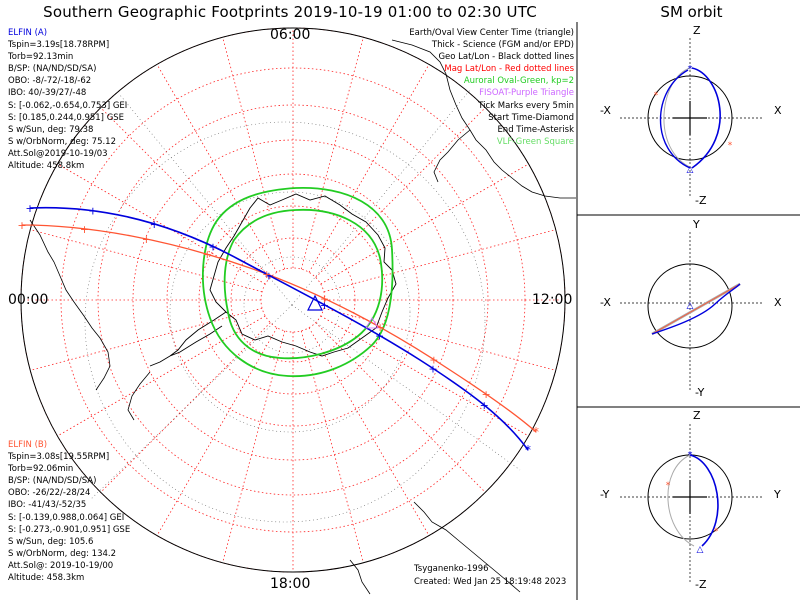 The width and height of the screenshot is (800, 600). Describe the element at coordinates (52, 481) in the screenshot. I see `elfin-b-line: B/SP: (NA/ND/SD/SA)` at that location.